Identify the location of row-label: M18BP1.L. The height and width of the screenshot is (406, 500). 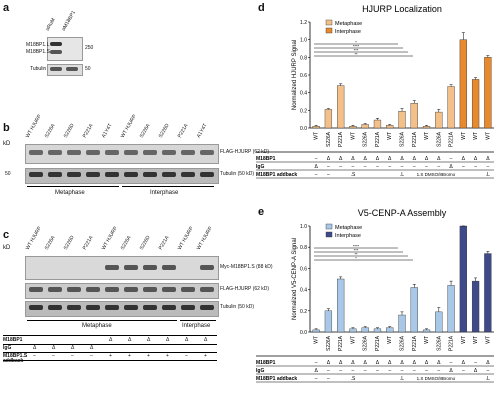
(38, 45).